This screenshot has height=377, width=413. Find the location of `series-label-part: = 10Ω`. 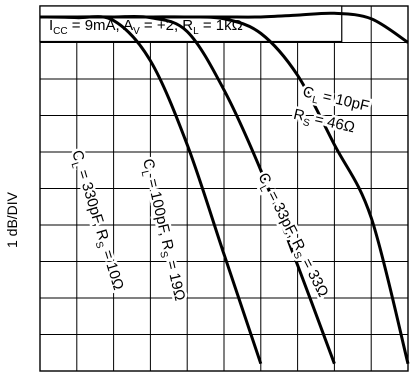

series-label-part: = 10Ω is located at coordinates (111, 268).